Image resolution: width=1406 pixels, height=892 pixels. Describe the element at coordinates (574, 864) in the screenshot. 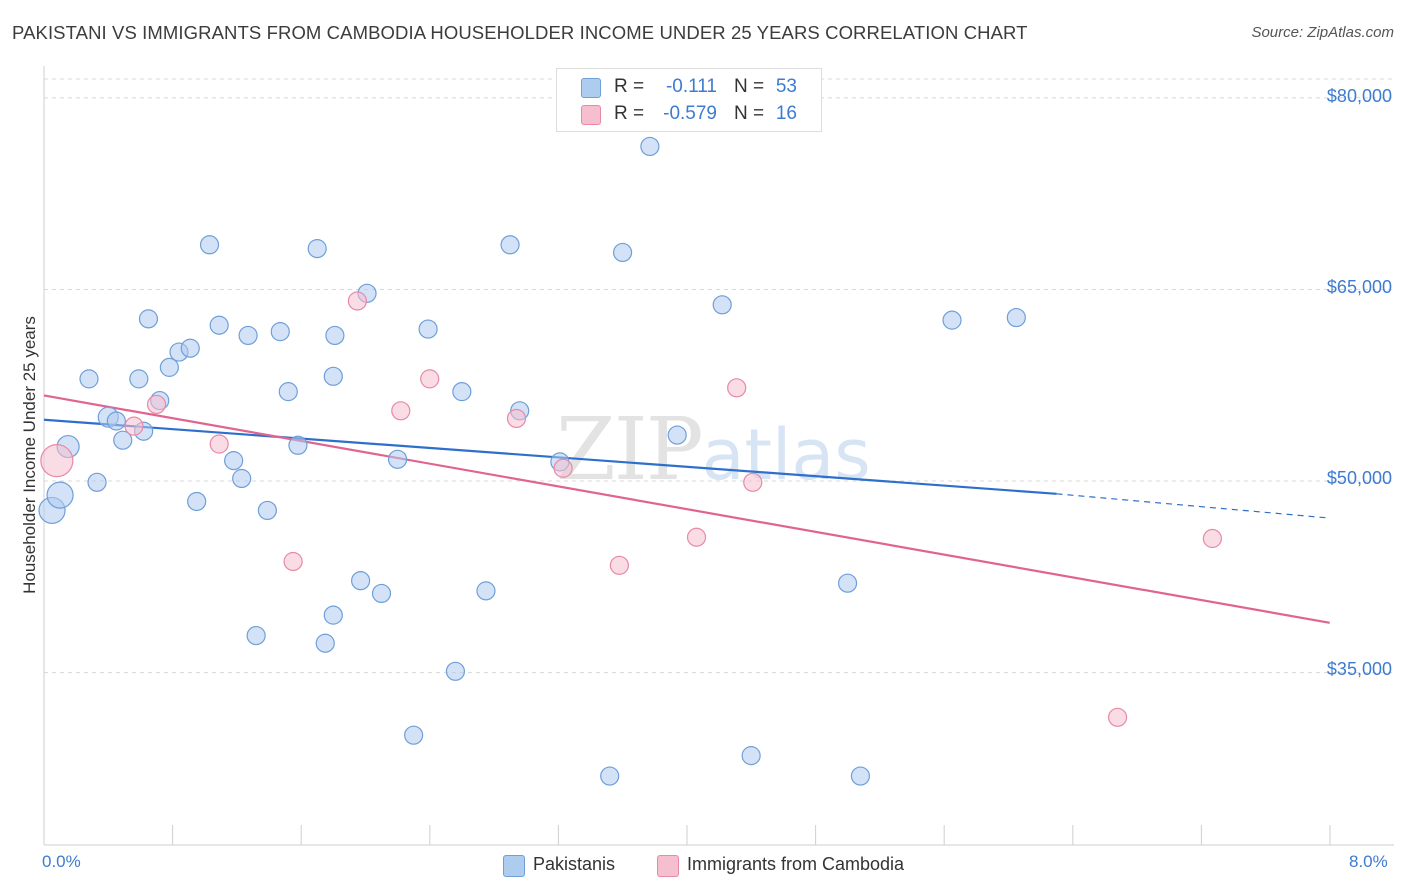

I see `legend-label: Pakistanis` at that location.